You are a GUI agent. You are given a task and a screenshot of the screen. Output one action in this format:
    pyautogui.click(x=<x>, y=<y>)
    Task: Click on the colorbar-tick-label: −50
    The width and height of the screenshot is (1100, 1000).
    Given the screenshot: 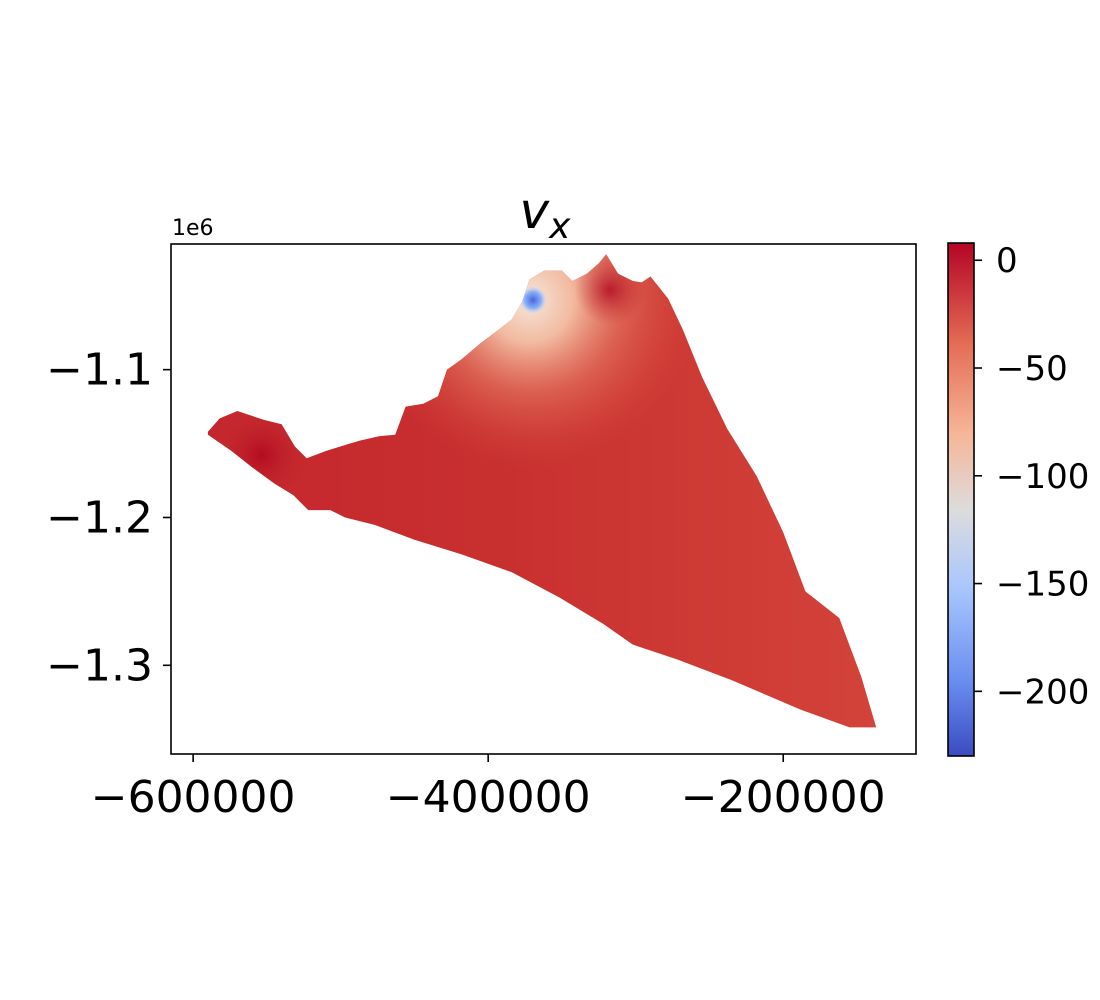 What is the action you would take?
    pyautogui.click(x=1032, y=369)
    